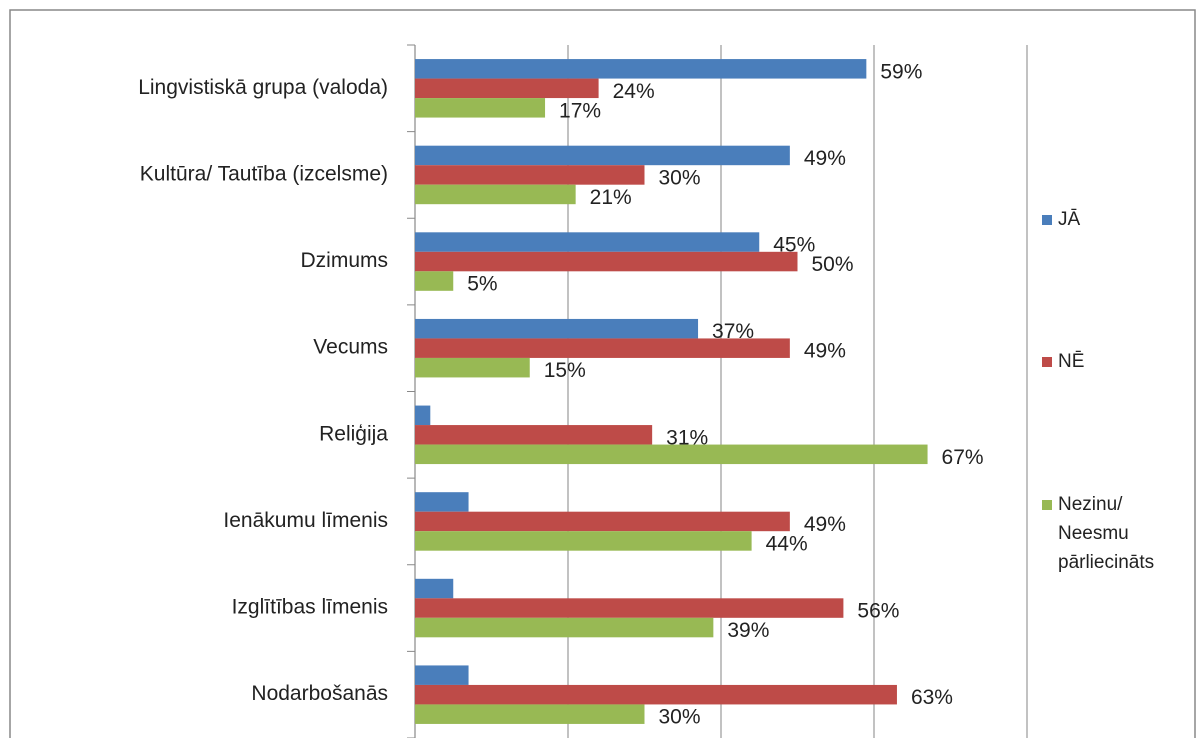 The height and width of the screenshot is (738, 1204). I want to click on y-tick-label: Dzimums, so click(345, 260).